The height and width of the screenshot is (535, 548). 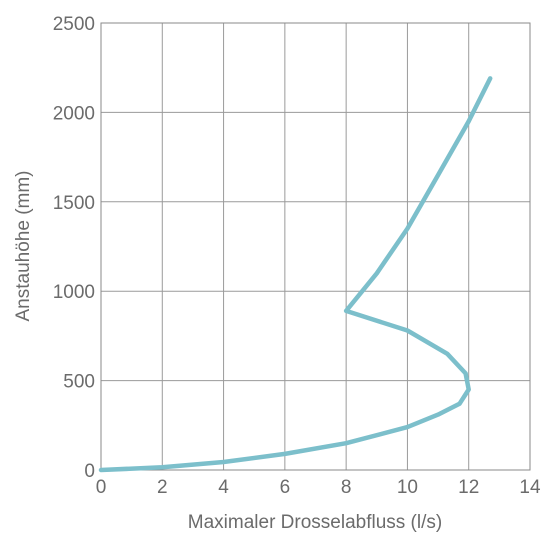 I want to click on x-tick-label: 0, so click(x=101, y=487).